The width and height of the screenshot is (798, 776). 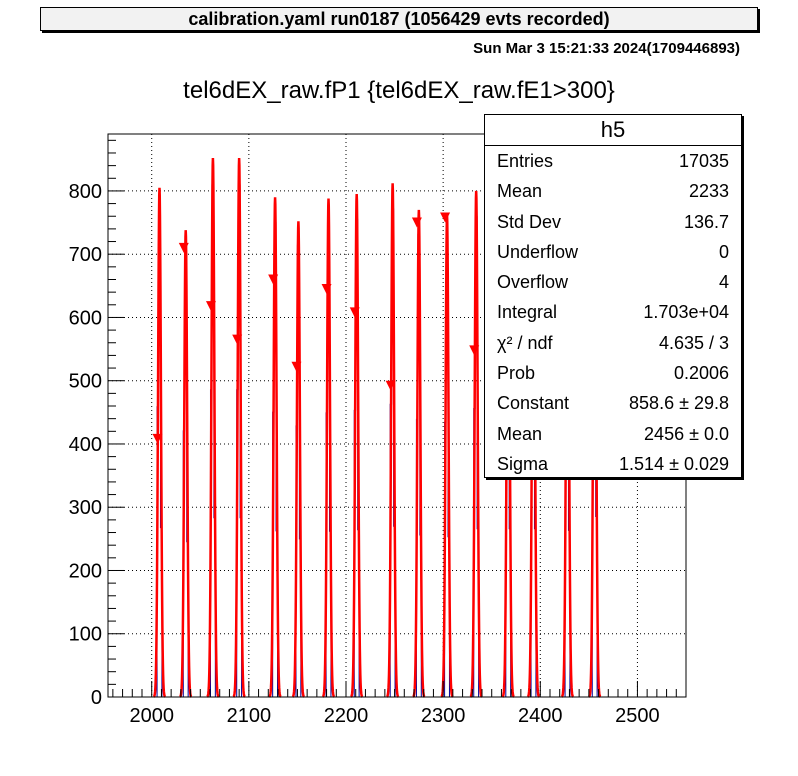 What do you see at coordinates (85, 318) in the screenshot?
I see `y-tick-label: 600` at bounding box center [85, 318].